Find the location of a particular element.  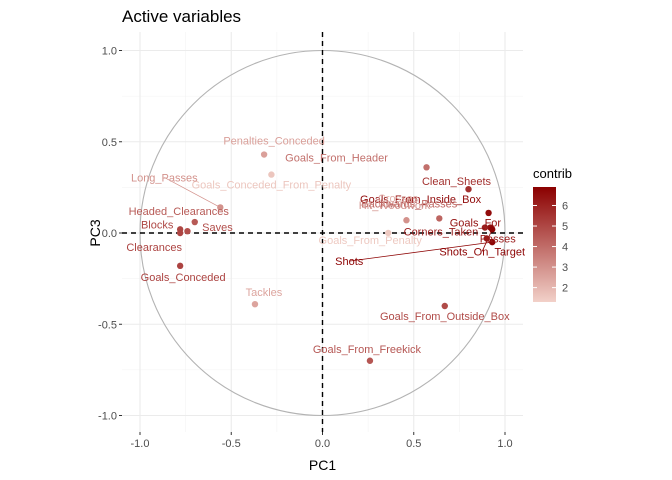

x-tick-label: -1.0 is located at coordinates (140, 444).